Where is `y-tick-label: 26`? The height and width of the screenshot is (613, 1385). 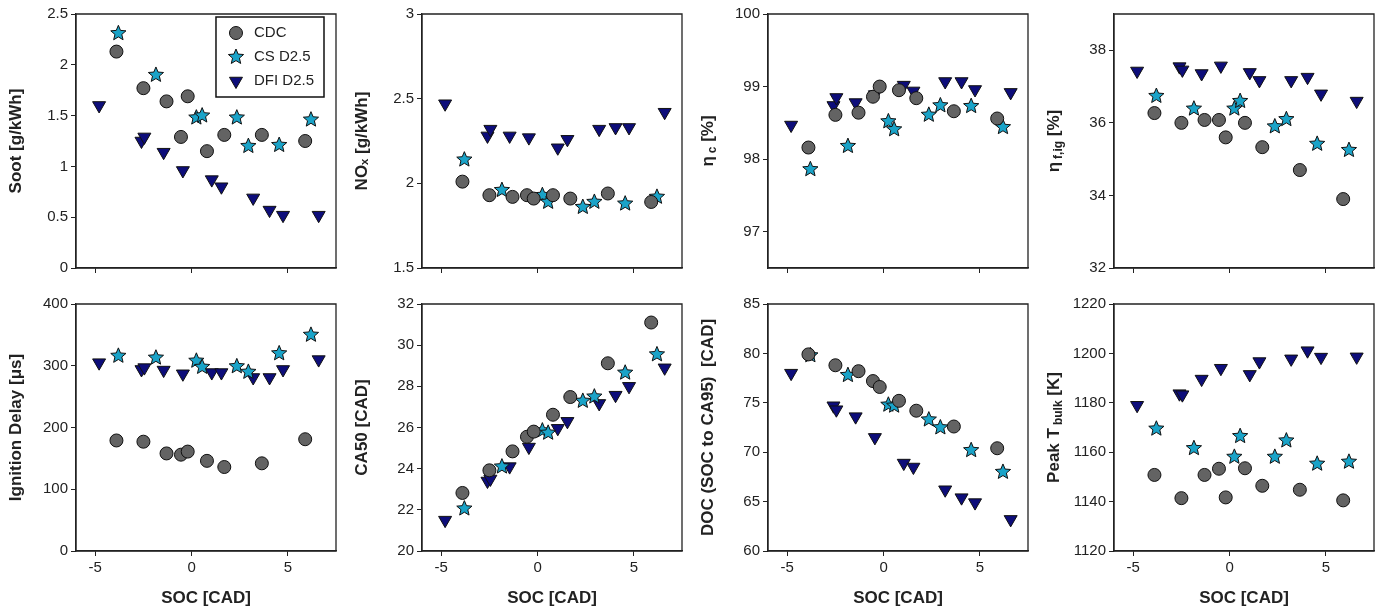
y-tick-label: 26 is located at coordinates (405, 426).